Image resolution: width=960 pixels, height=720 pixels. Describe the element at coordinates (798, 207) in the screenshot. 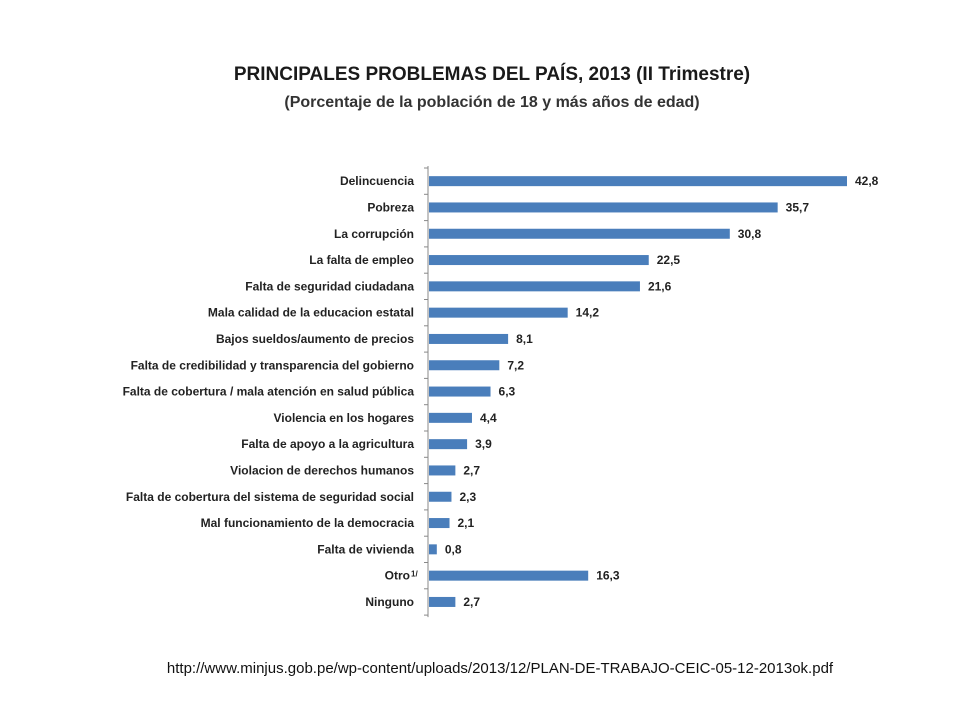

I see `value-label: 35,7` at that location.